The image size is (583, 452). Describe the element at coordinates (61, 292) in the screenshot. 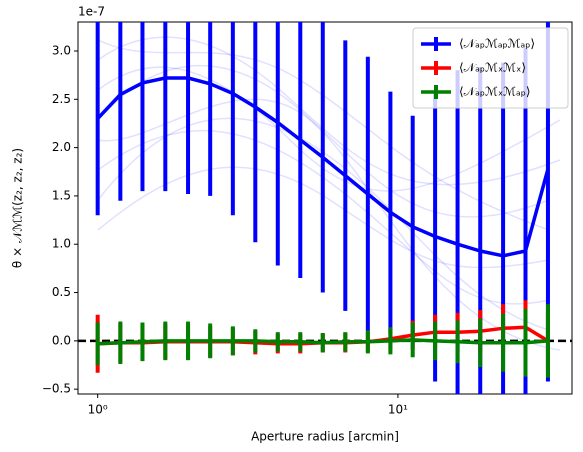

I see `y-tick-label: 0.5` at that location.